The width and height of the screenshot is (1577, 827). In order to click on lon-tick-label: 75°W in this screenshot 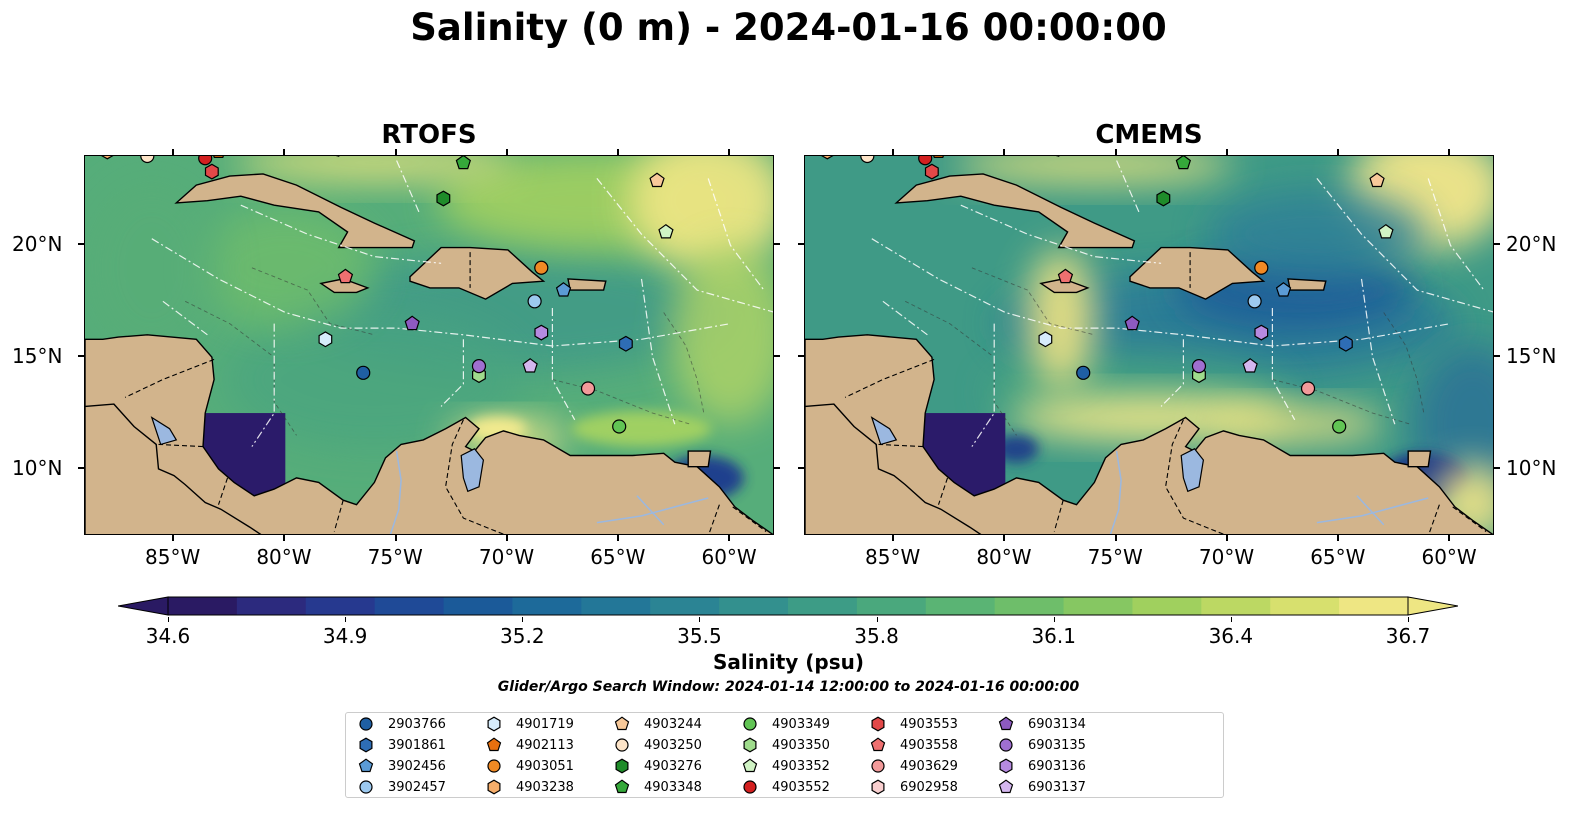, I will do `click(395, 557)`.